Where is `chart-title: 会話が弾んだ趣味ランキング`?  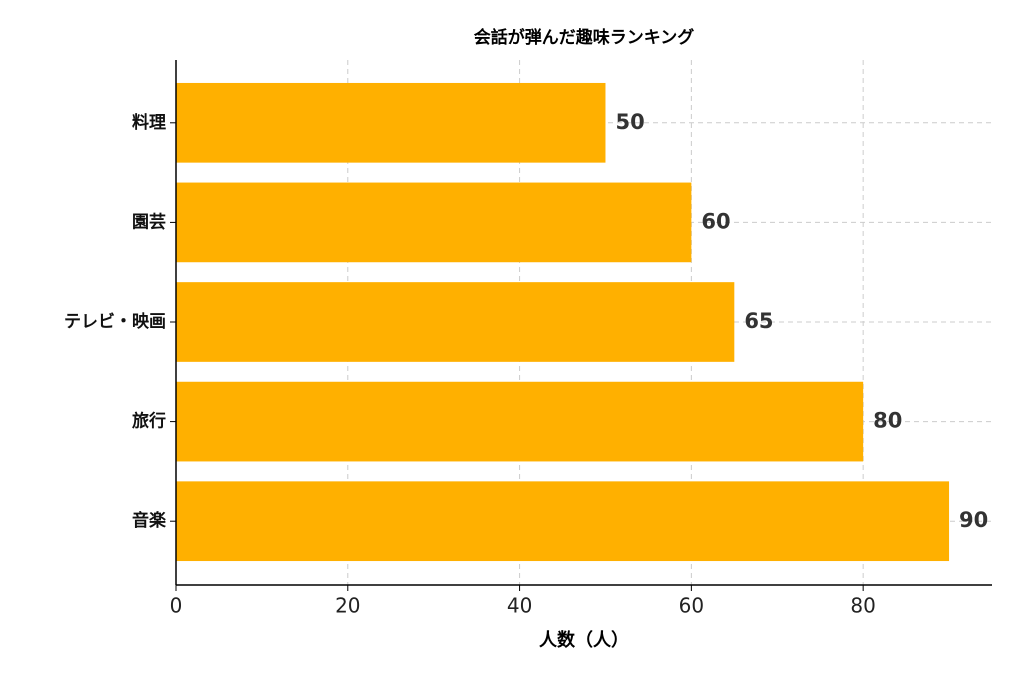 chart-title: 会話が弾んだ趣味ランキング is located at coordinates (584, 37).